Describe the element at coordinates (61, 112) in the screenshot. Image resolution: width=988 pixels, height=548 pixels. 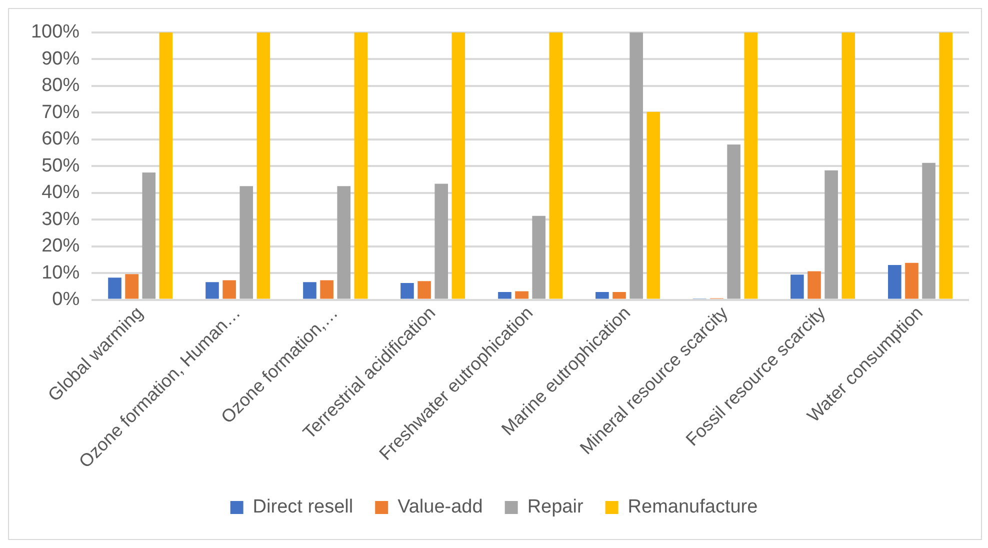
I see `y-tick-label: 70%` at that location.